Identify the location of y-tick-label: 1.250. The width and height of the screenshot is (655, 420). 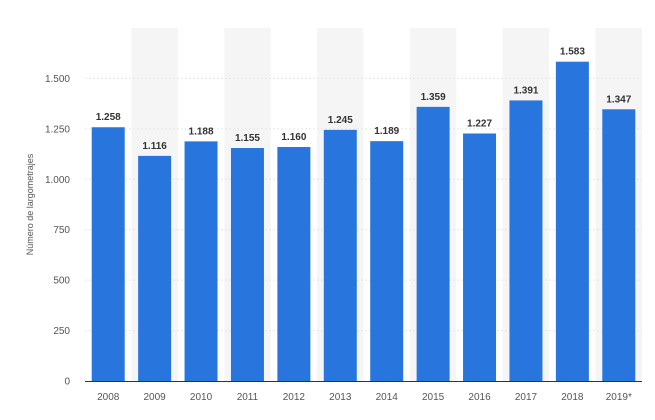
(57, 129).